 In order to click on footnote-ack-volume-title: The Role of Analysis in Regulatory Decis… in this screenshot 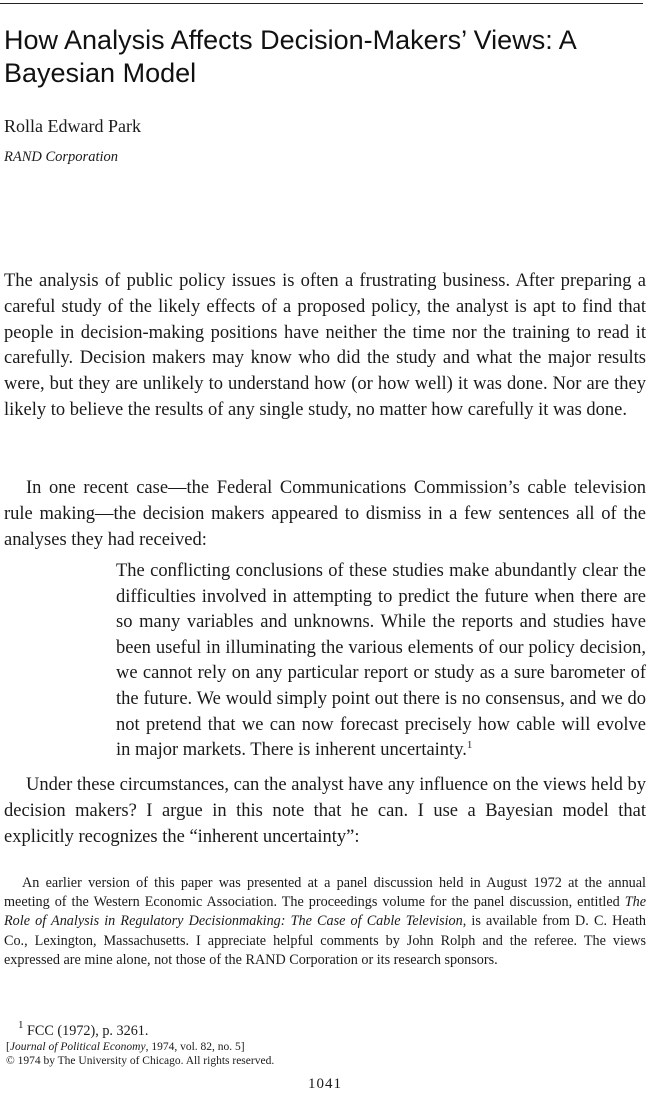, I will do `click(325, 912)`.